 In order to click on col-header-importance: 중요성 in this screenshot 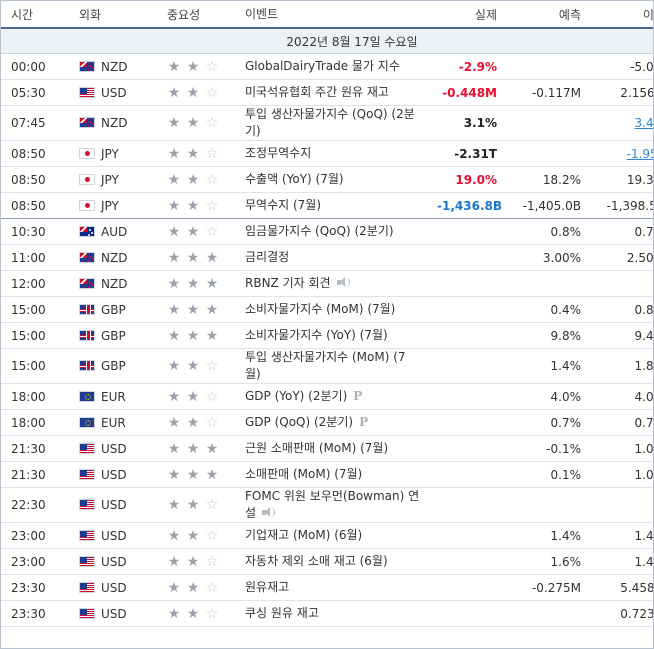, I will do `click(197, 15)`.